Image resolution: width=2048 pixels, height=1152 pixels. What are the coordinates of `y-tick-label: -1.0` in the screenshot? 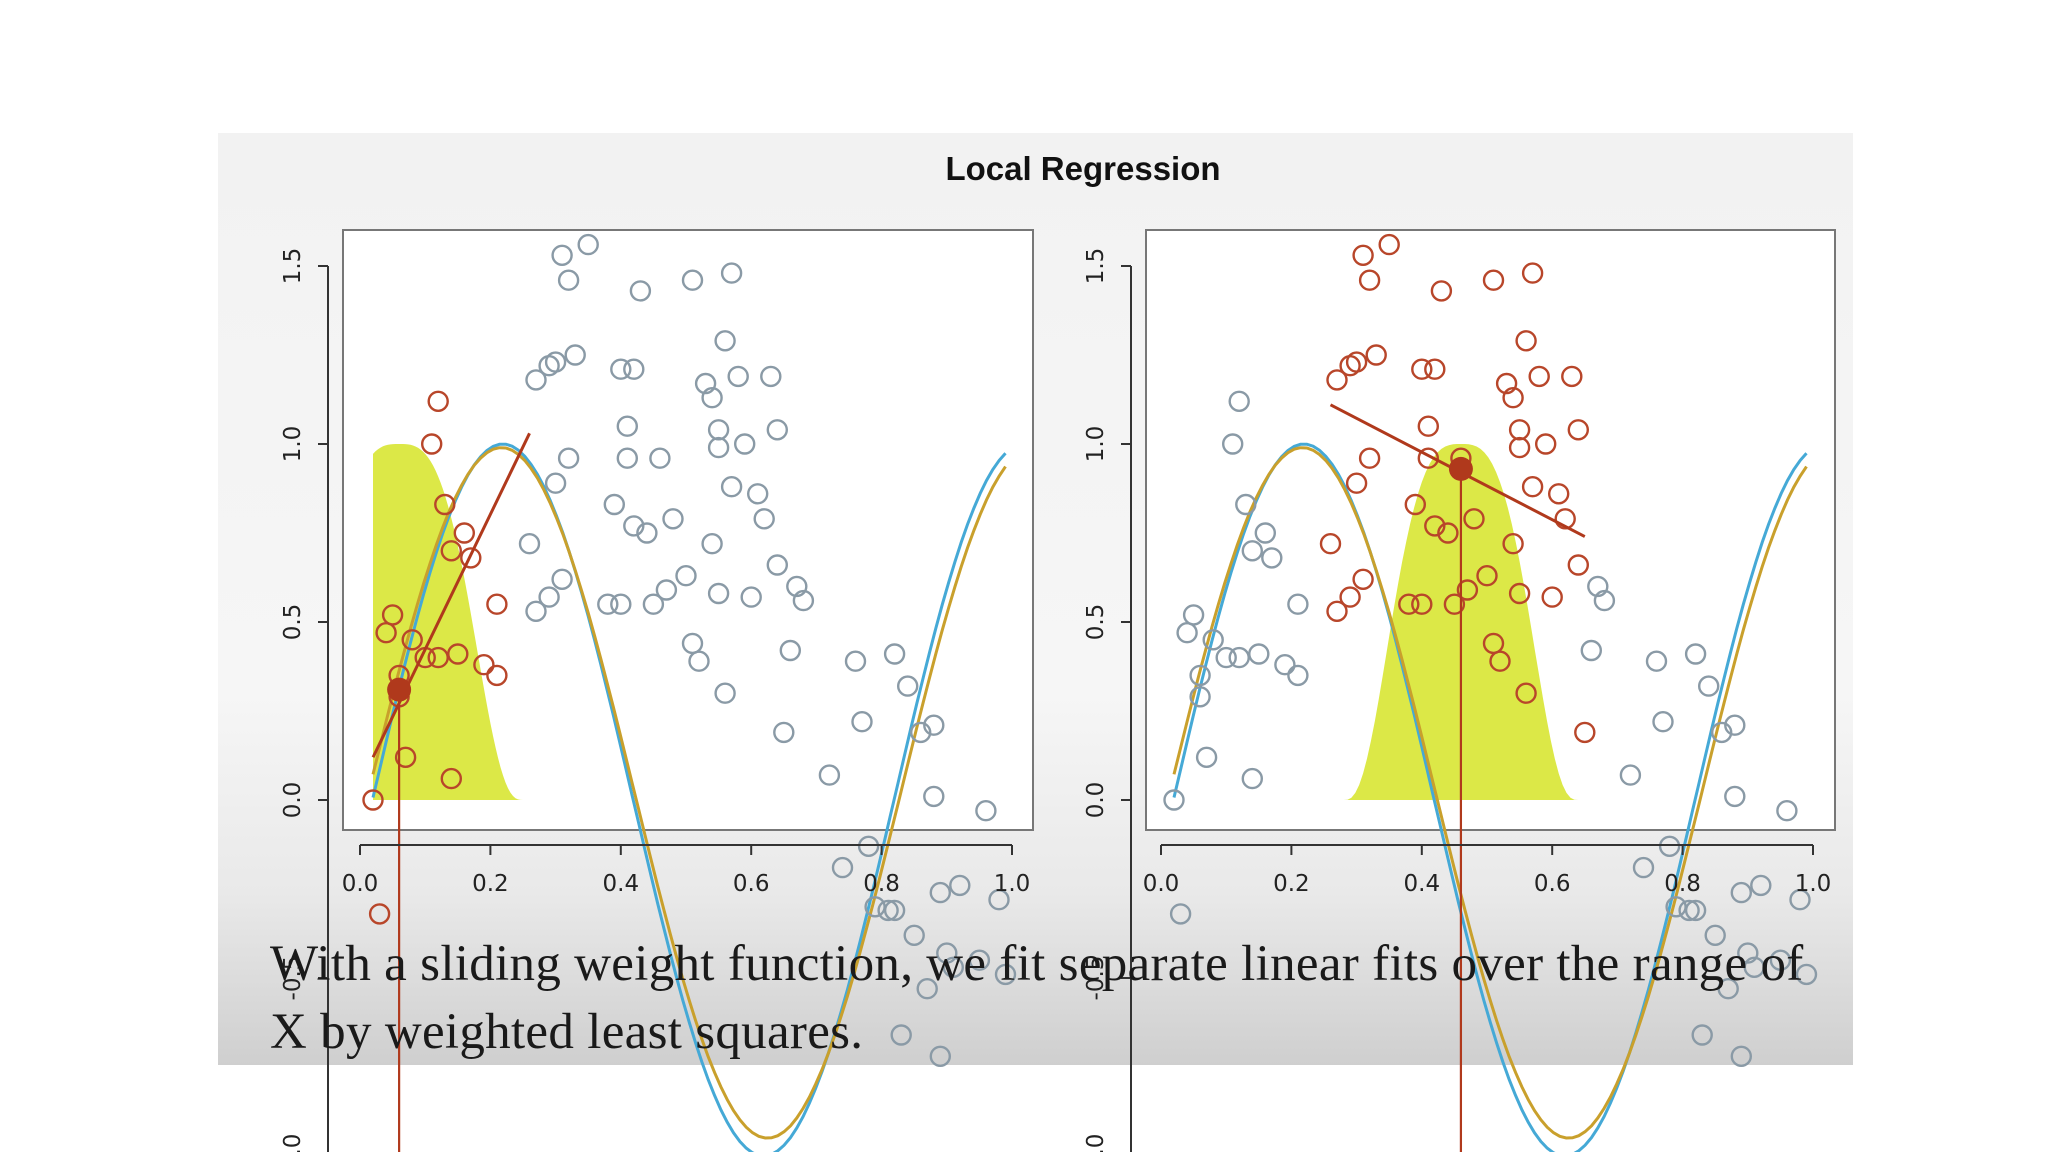 It's located at (293, 1143).